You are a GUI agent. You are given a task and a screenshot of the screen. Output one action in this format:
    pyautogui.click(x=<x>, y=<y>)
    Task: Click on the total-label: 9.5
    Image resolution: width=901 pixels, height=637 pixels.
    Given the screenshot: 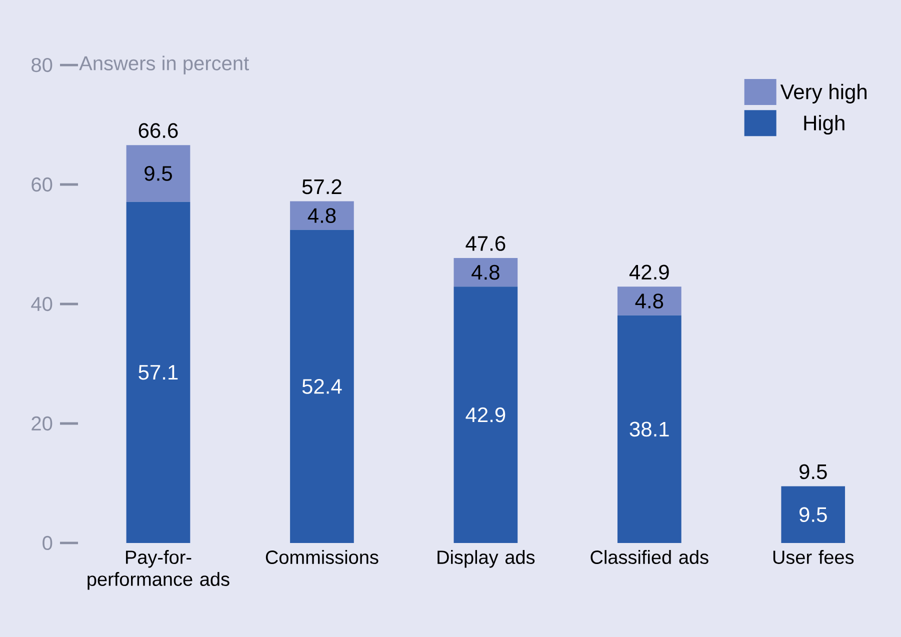 What is the action you would take?
    pyautogui.click(x=813, y=472)
    